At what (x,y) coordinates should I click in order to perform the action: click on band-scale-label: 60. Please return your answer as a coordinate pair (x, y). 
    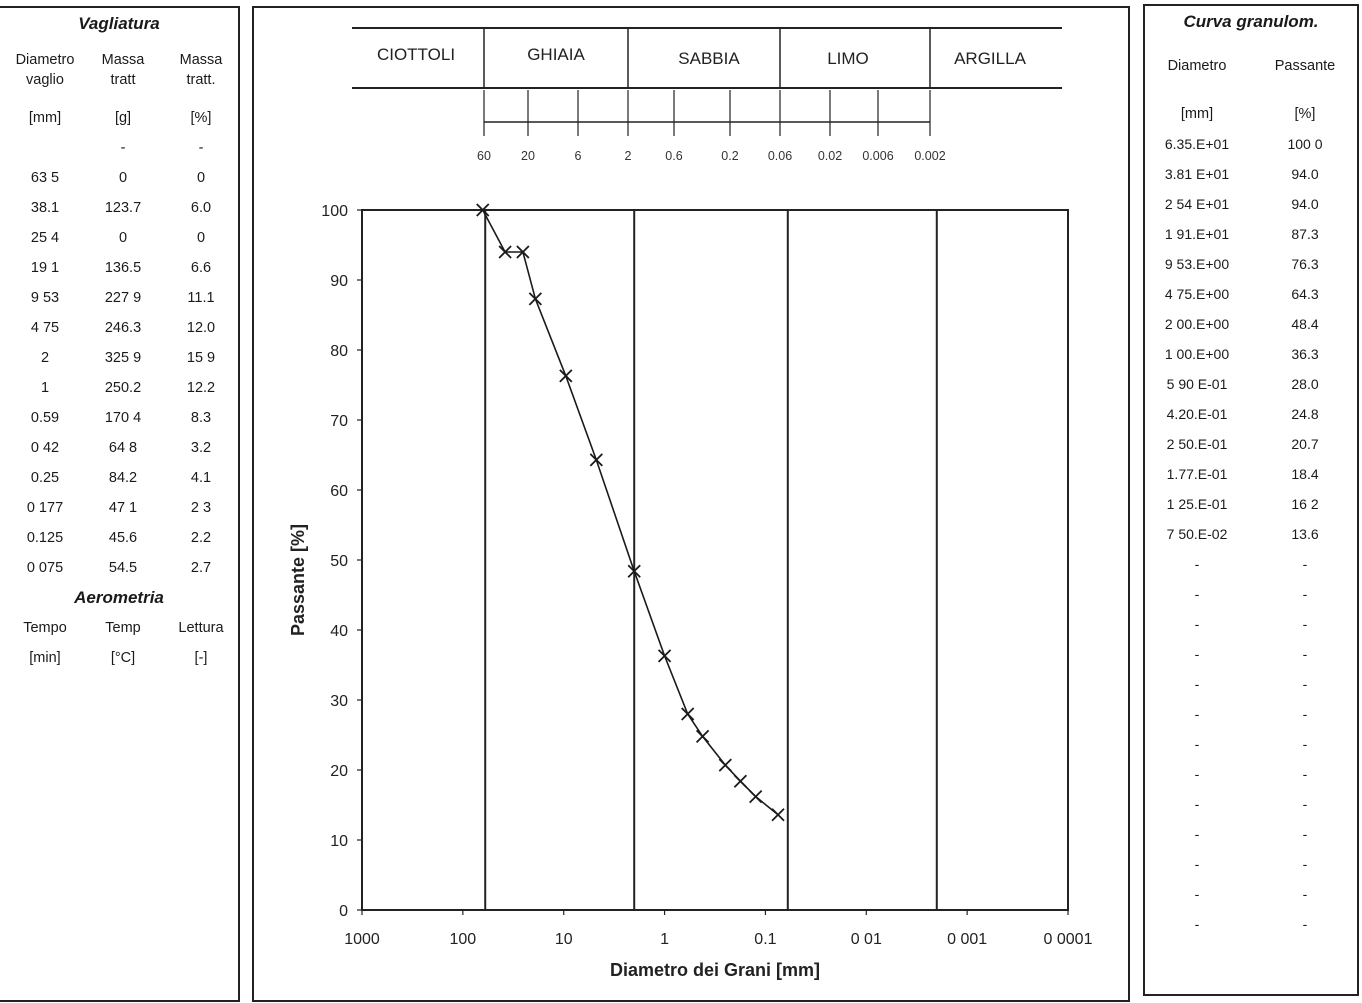
    Looking at the image, I should click on (484, 156).